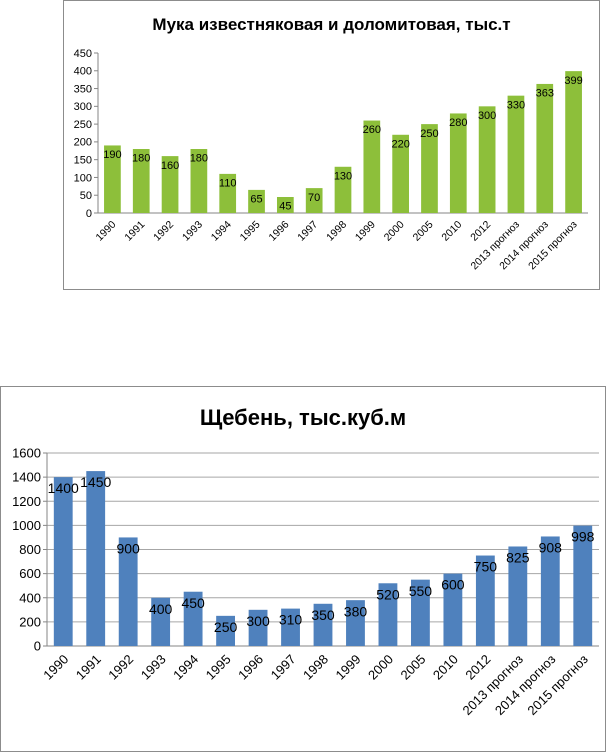  What do you see at coordinates (291, 620) in the screenshot?
I see `data-label: 310` at bounding box center [291, 620].